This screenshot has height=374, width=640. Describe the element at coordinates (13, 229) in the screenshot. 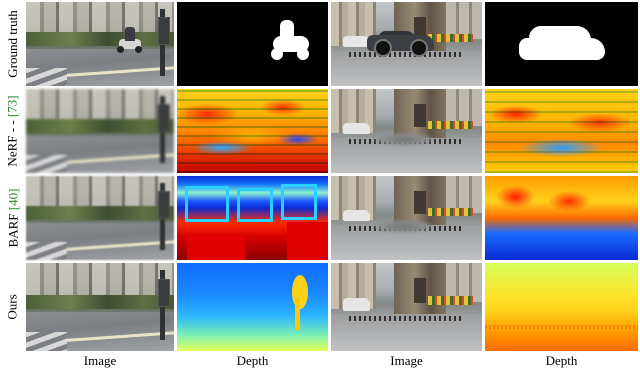

I see `row-label-text: BARF` at that location.